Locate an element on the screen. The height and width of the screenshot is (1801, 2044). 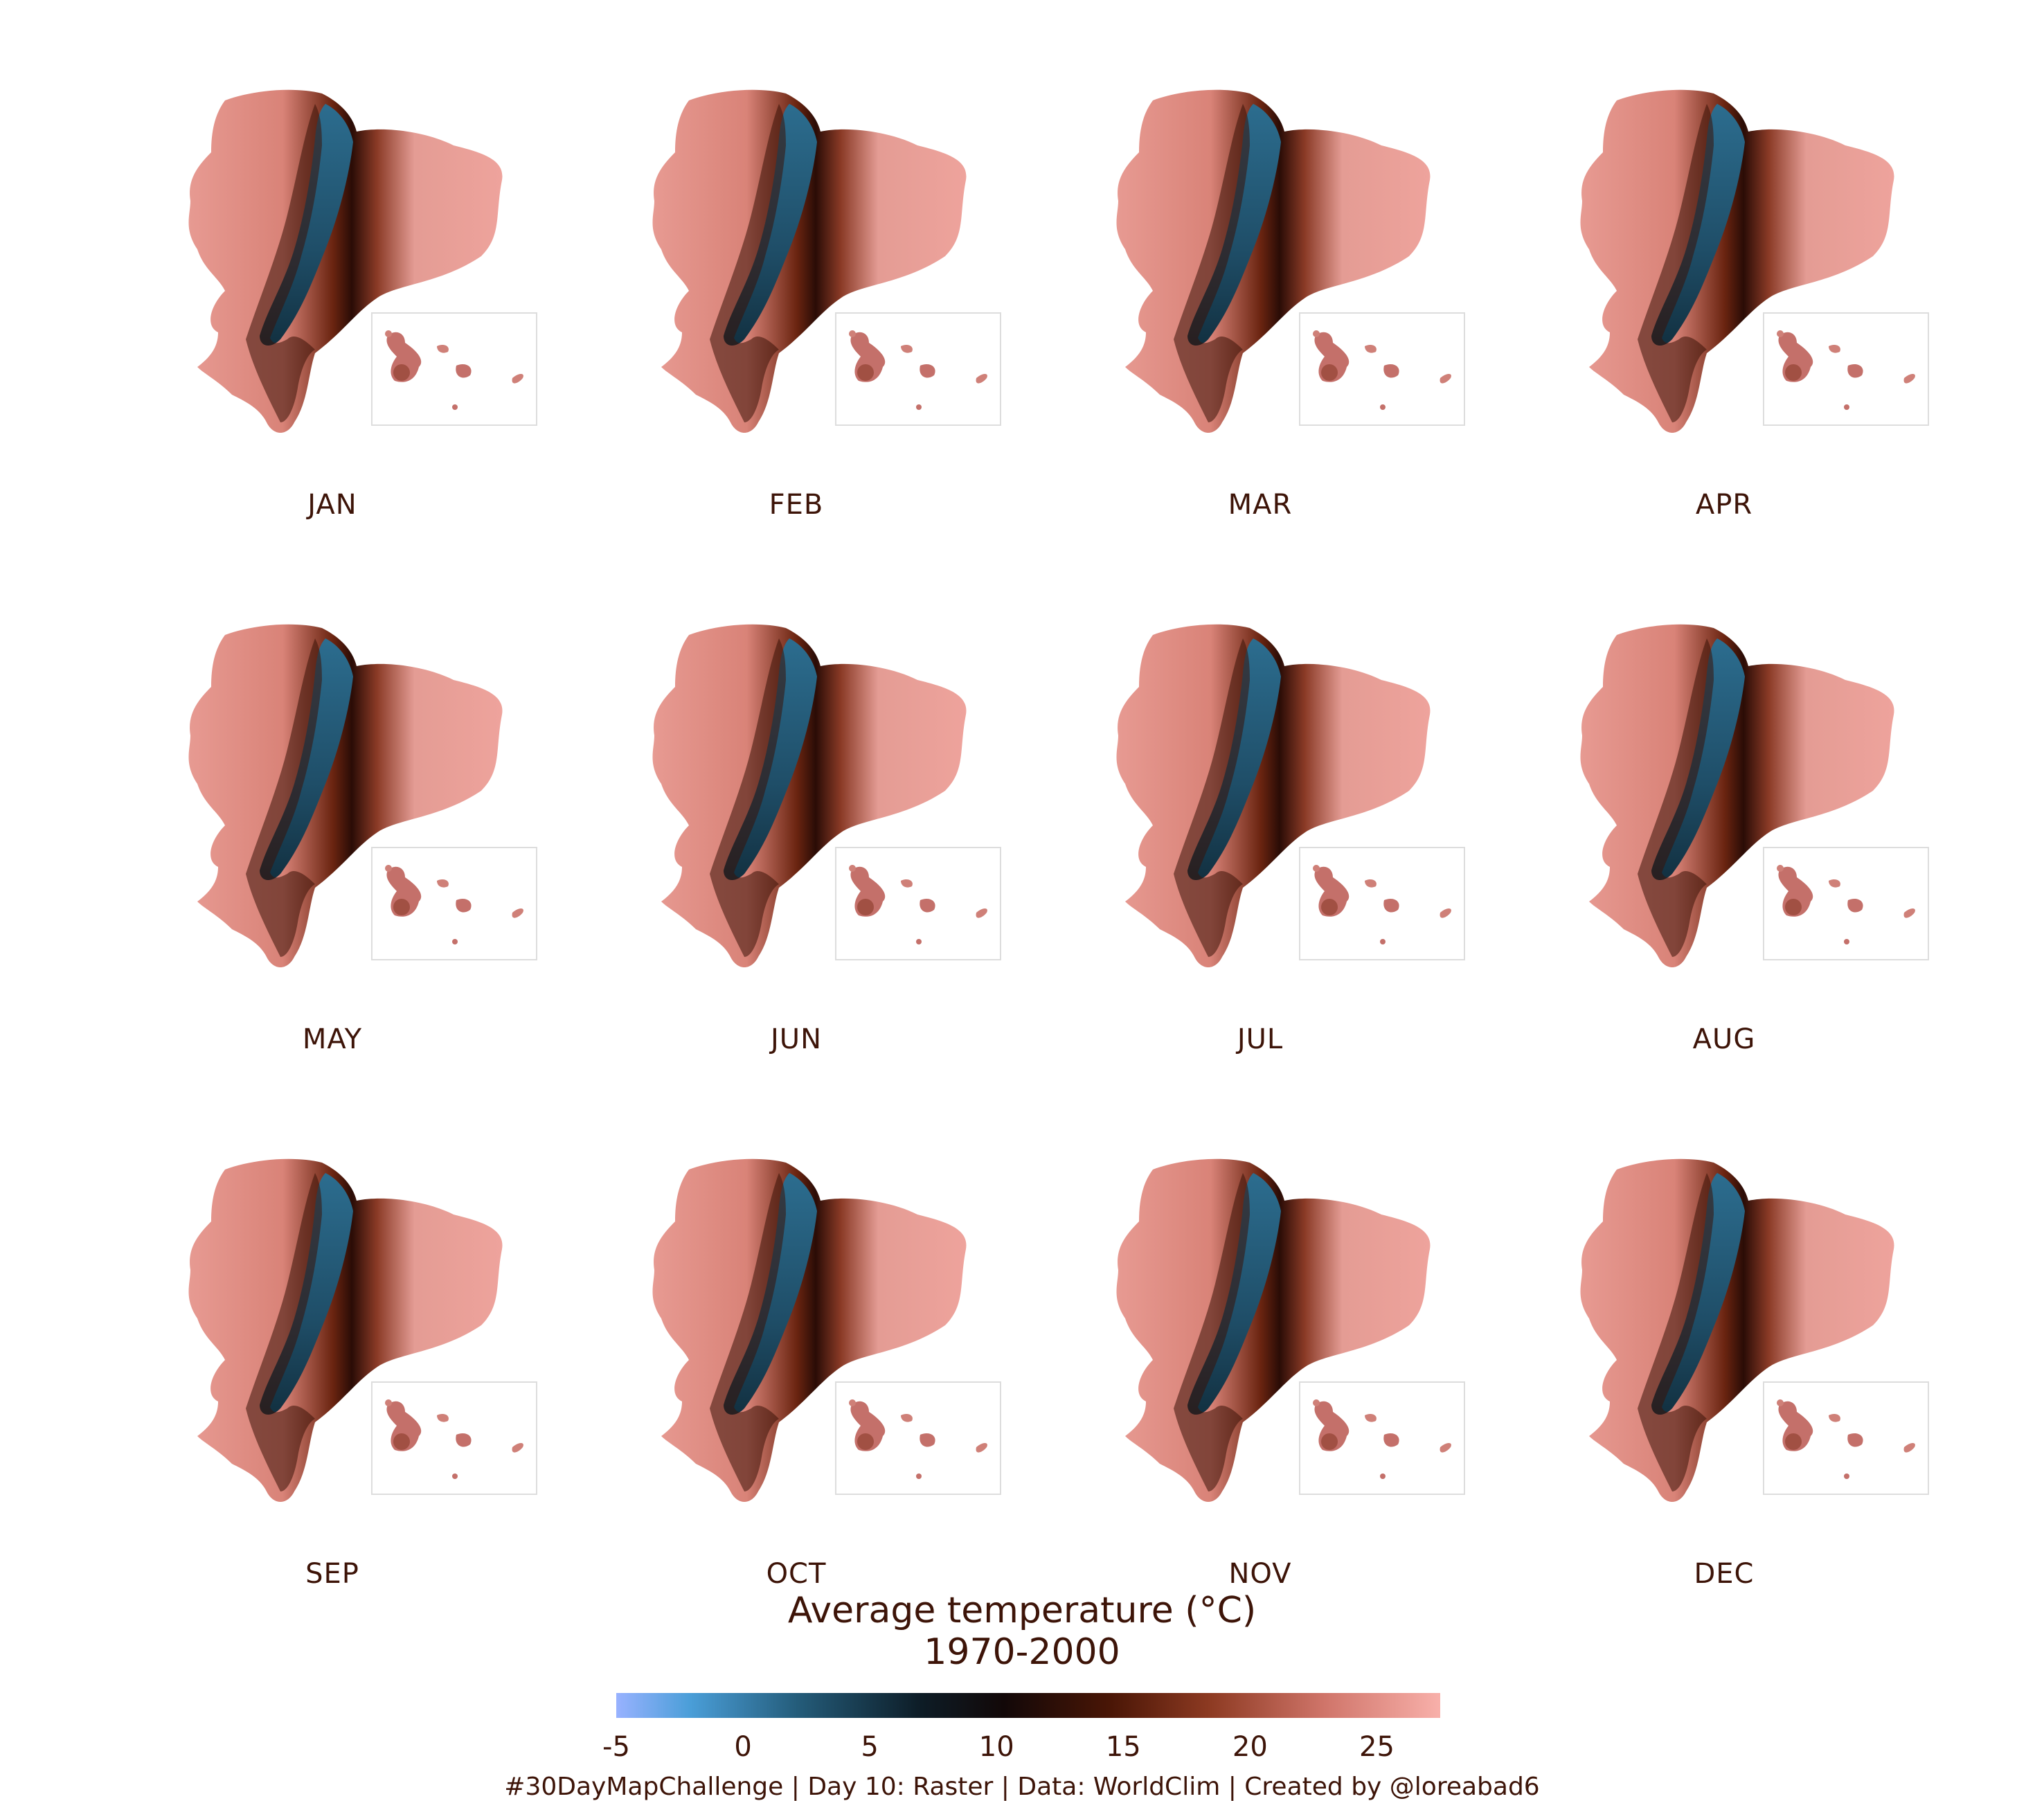
map-aug is located at coordinates (1754, 795).